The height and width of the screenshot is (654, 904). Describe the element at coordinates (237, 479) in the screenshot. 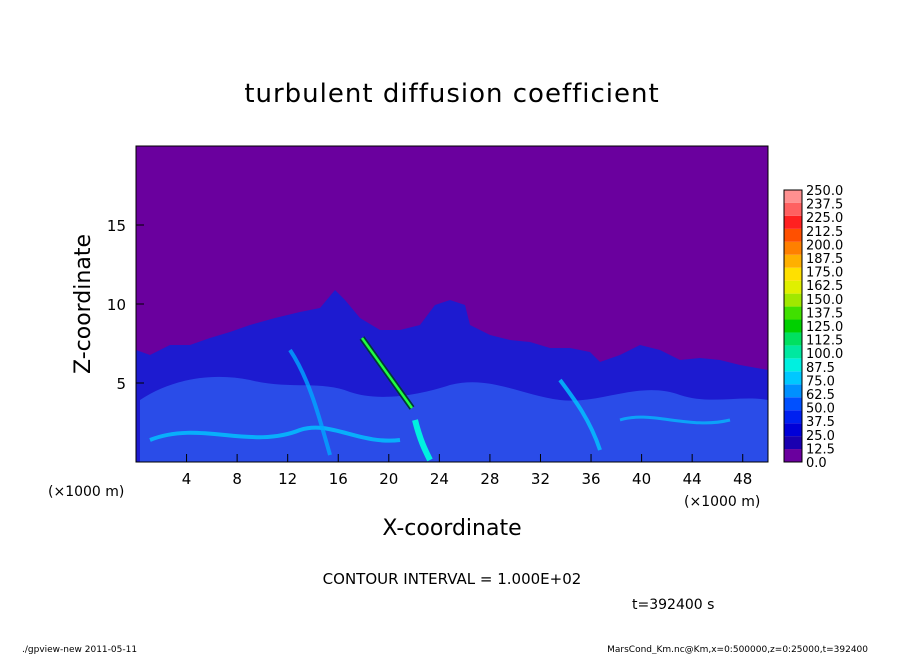

I see `x-tick-label: 8` at that location.